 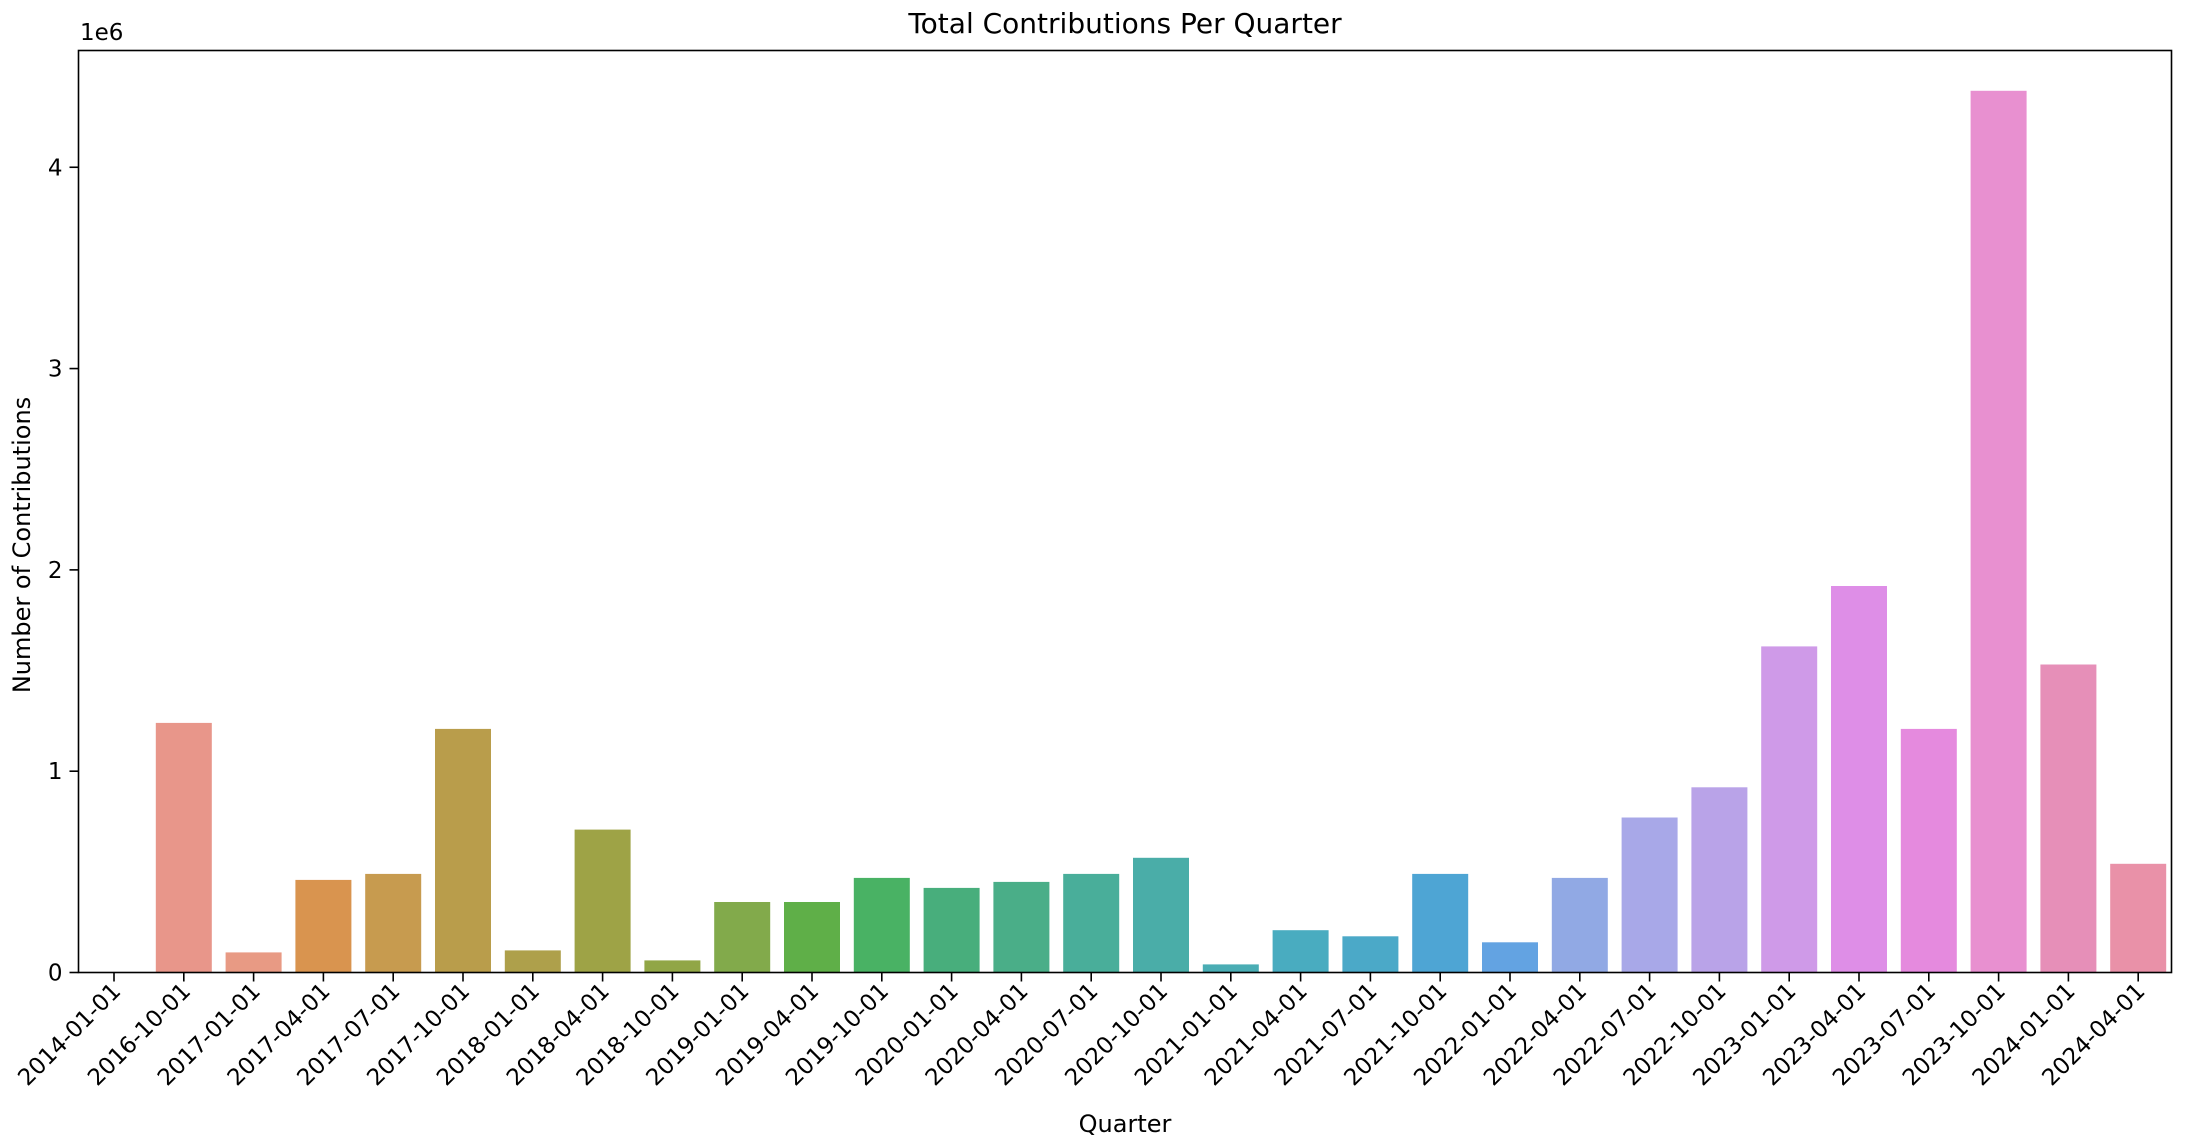 I want to click on chart-title: Total Contributions Per Quarter, so click(x=1124, y=23).